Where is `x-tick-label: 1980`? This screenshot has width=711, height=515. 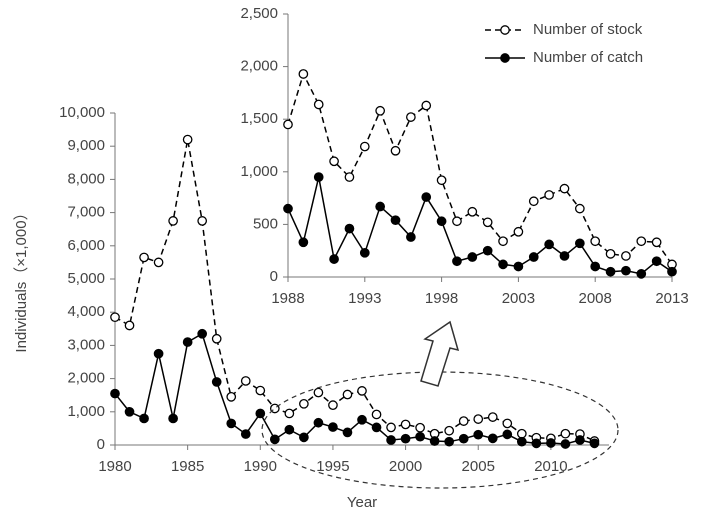
x-tick-label: 1980 is located at coordinates (114, 466).